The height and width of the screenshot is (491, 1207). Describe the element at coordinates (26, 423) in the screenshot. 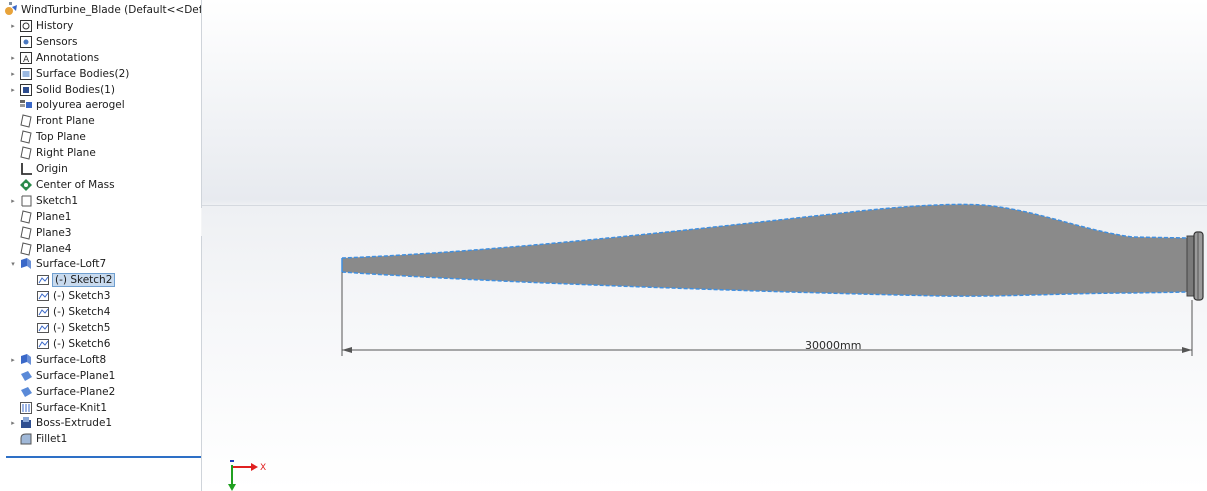

I see `boss-extrude-icon` at that location.